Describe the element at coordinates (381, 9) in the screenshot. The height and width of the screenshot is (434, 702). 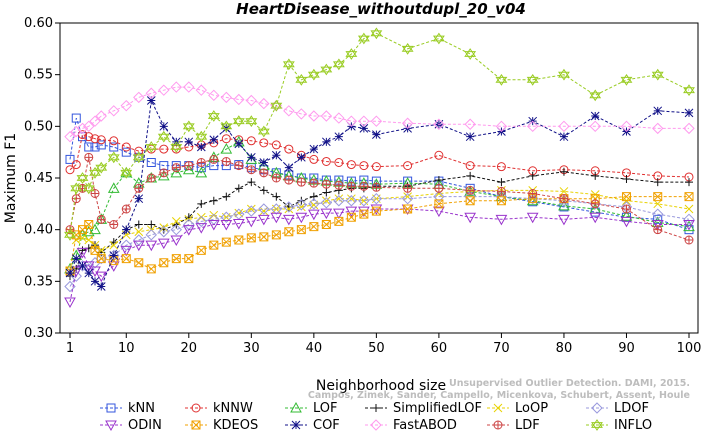
I see `chart-title: HeartDisease_withoutdupl_20_v04` at that location.